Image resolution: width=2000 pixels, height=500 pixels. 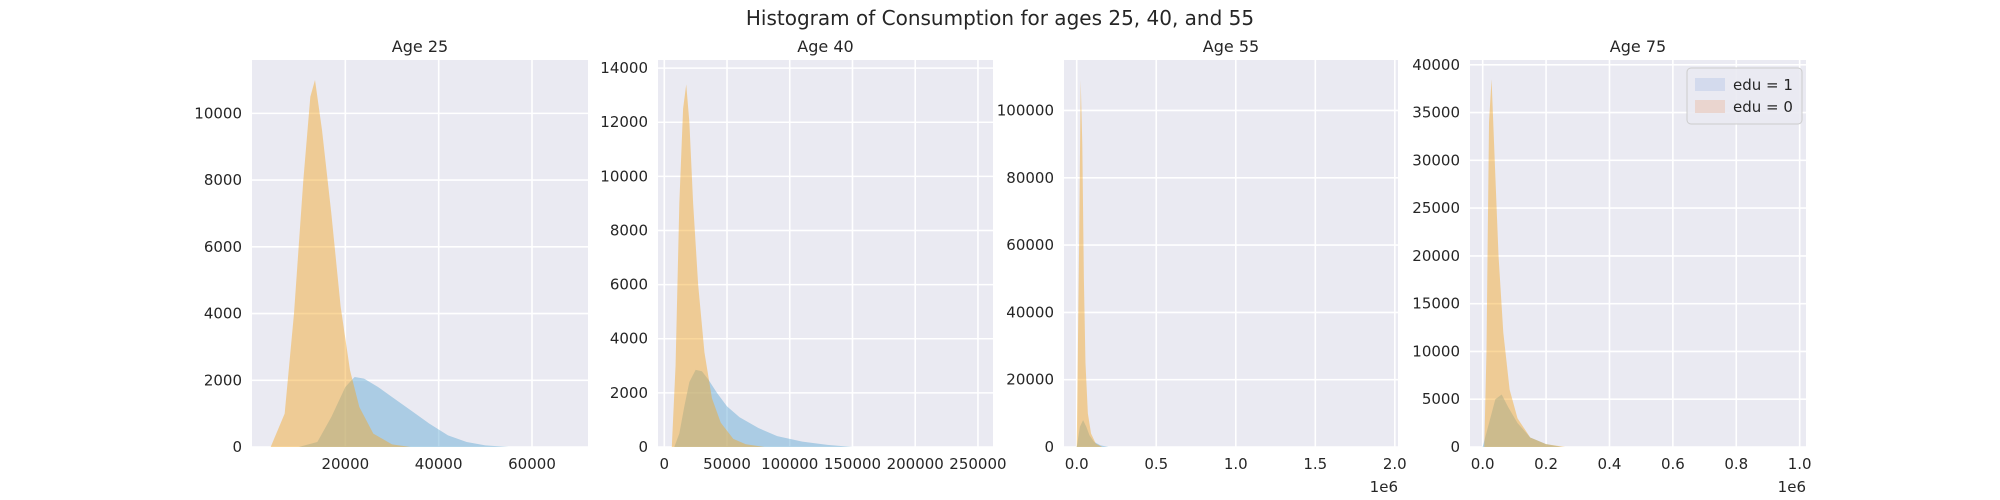 What do you see at coordinates (789, 464) in the screenshot?
I see `x-tick-label: 100000` at bounding box center [789, 464].